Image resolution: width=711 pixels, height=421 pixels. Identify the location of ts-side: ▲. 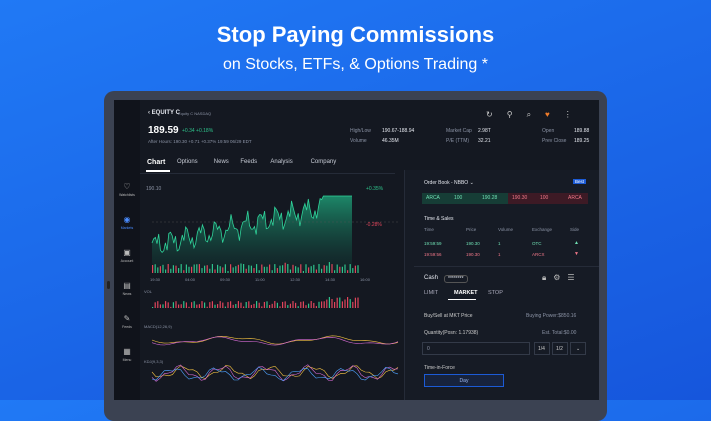
(576, 243).